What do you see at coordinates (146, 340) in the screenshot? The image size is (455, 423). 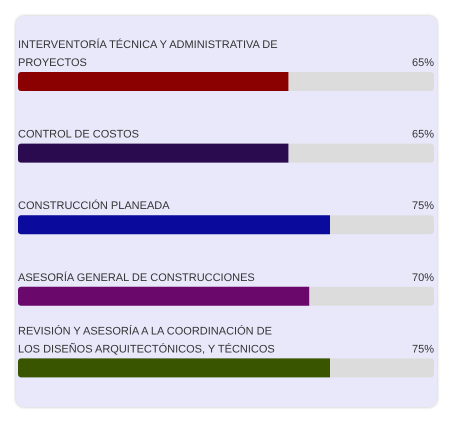 I see `y-tick-label: REVISIÓN Y ASESORÍA A LA COORDINACIÓN DE LOS DISEÑOS ARQUITECTÓNICOS, Y TÉCNICOS` at bounding box center [146, 340].